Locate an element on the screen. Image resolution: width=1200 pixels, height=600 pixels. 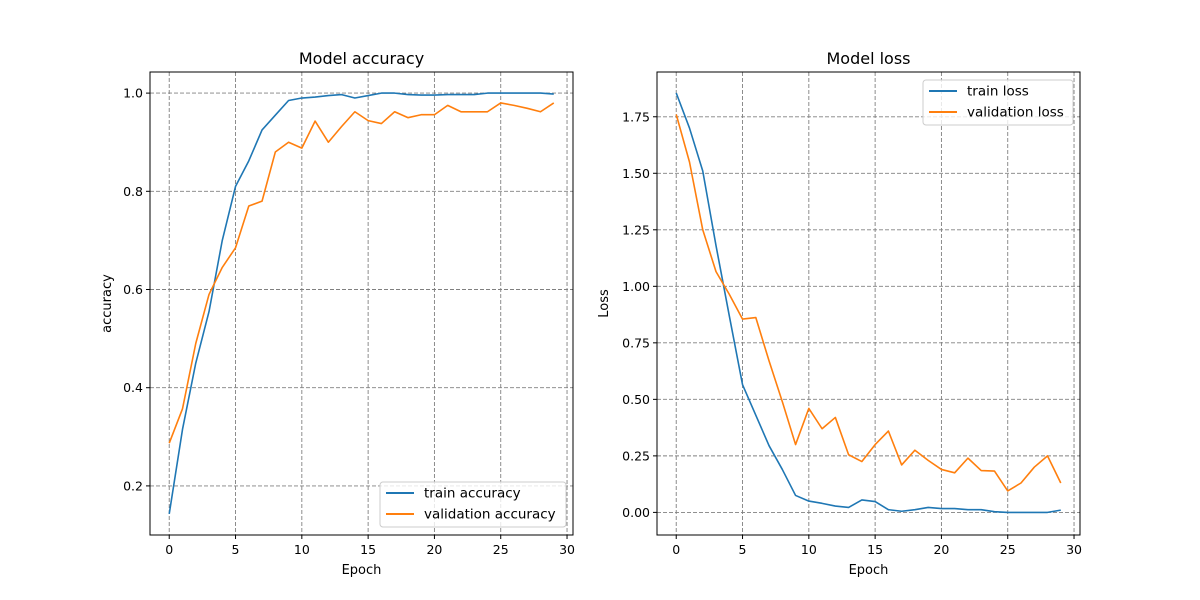
legend-label-validation-loss: validation loss is located at coordinates (1015, 113).